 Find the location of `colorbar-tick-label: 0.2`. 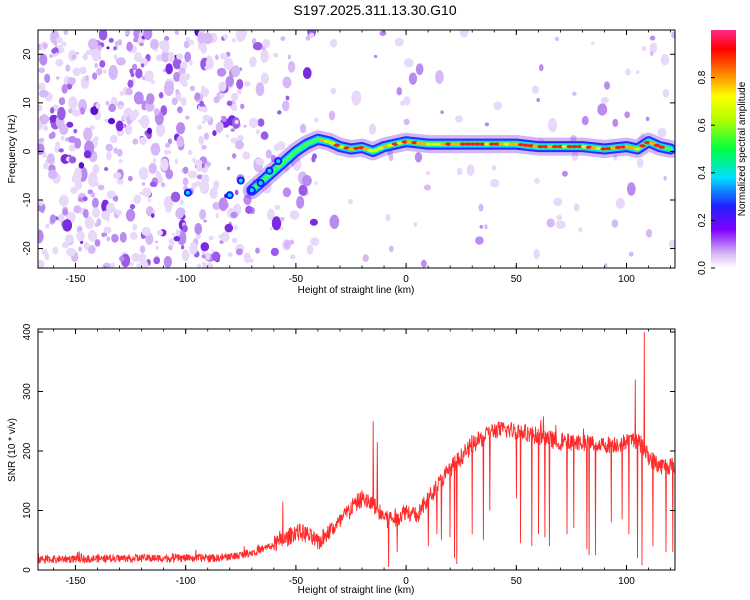

colorbar-tick-label: 0.2 is located at coordinates (702, 220).